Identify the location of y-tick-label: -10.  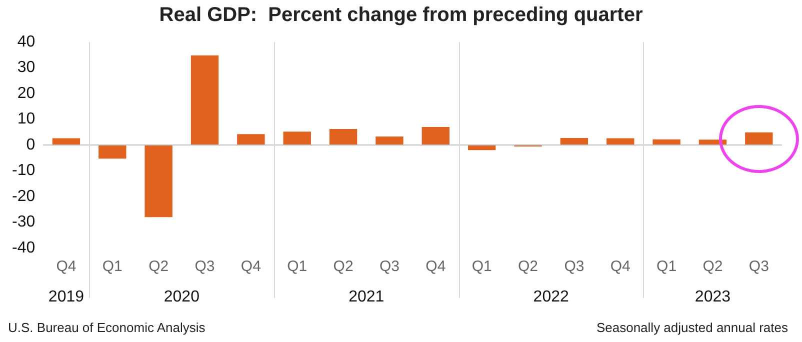
(24, 171).